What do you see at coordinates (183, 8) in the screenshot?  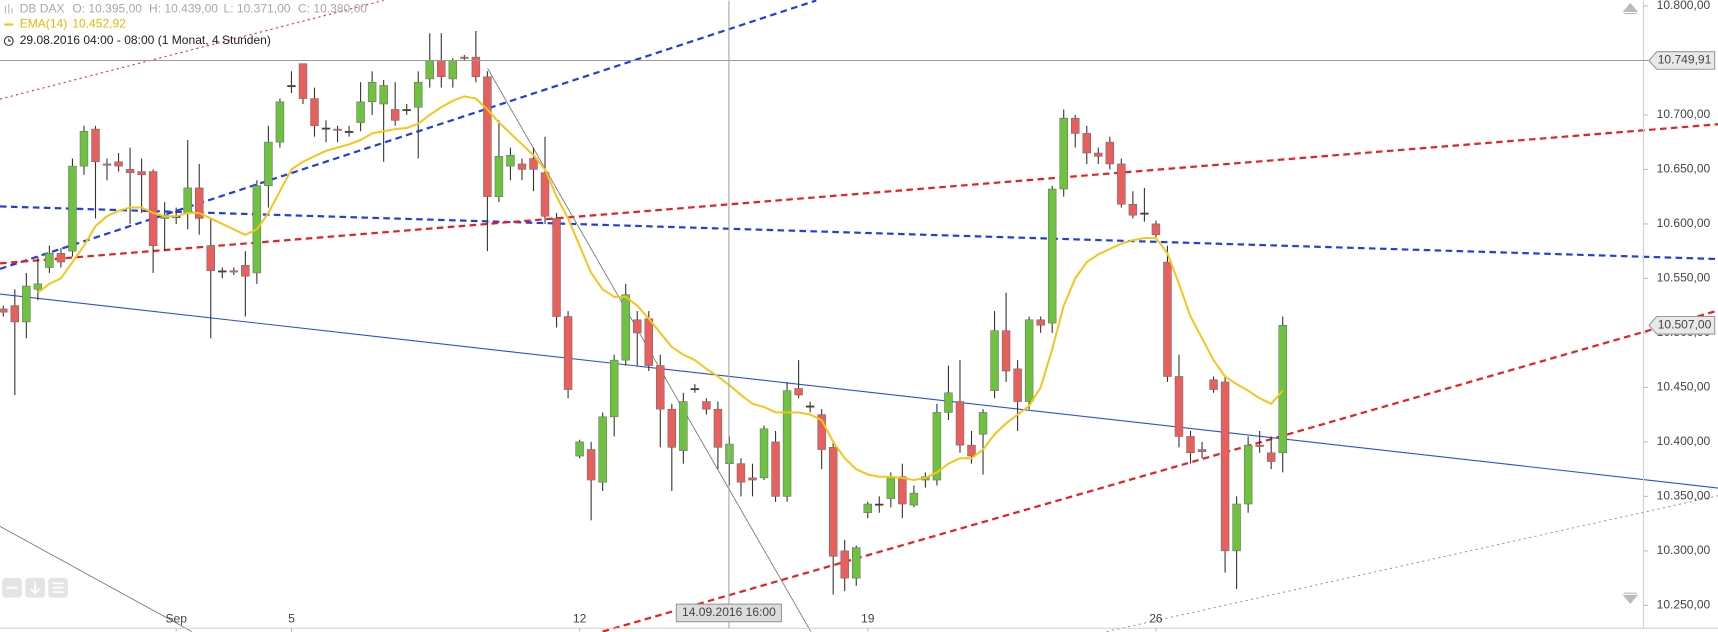 I see `high-value: H: 10.439,00` at bounding box center [183, 8].